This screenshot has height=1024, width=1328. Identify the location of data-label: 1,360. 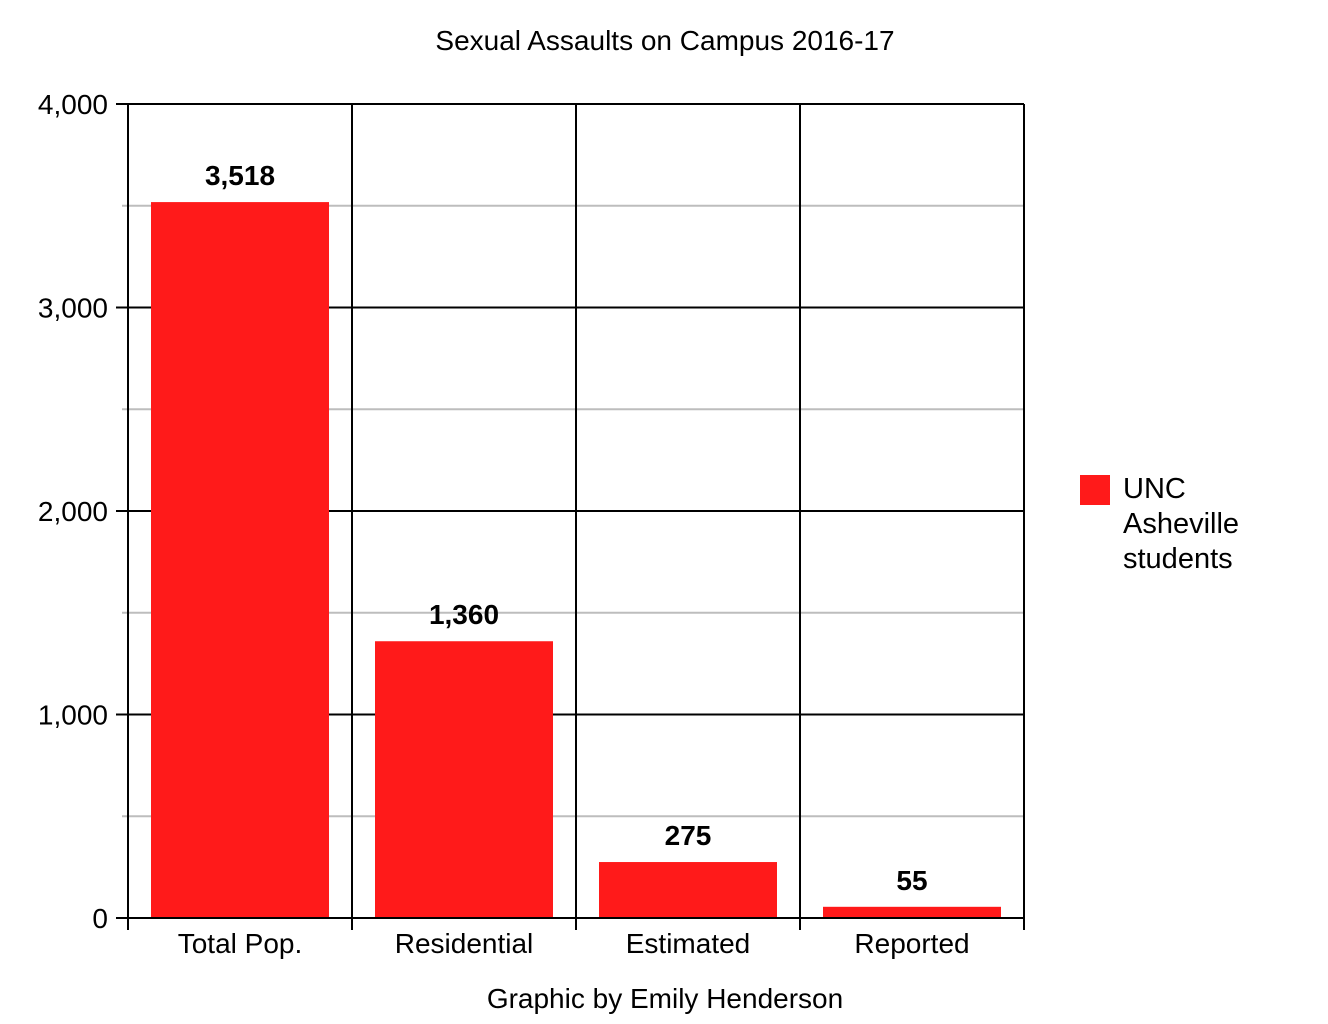
(464, 614).